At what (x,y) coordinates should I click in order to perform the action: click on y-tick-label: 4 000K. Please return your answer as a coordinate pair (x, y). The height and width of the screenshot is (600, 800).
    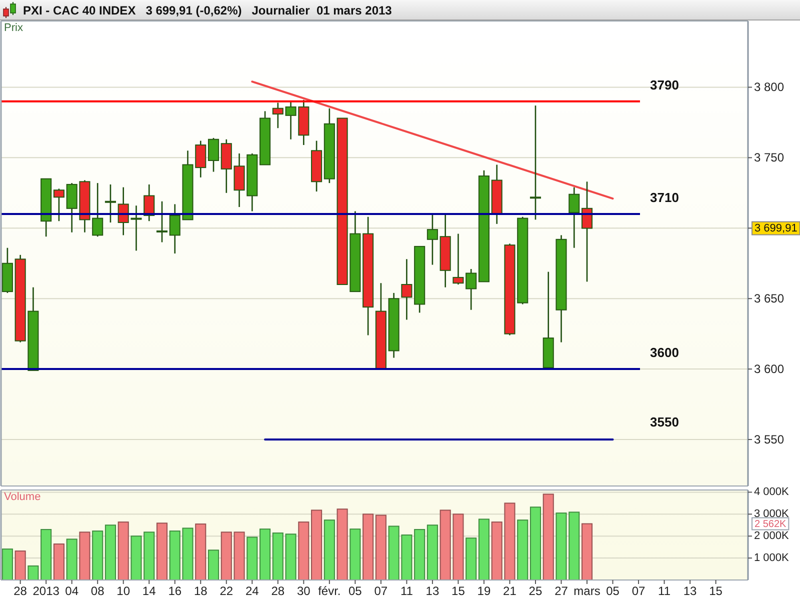
    Looking at the image, I should click on (772, 492).